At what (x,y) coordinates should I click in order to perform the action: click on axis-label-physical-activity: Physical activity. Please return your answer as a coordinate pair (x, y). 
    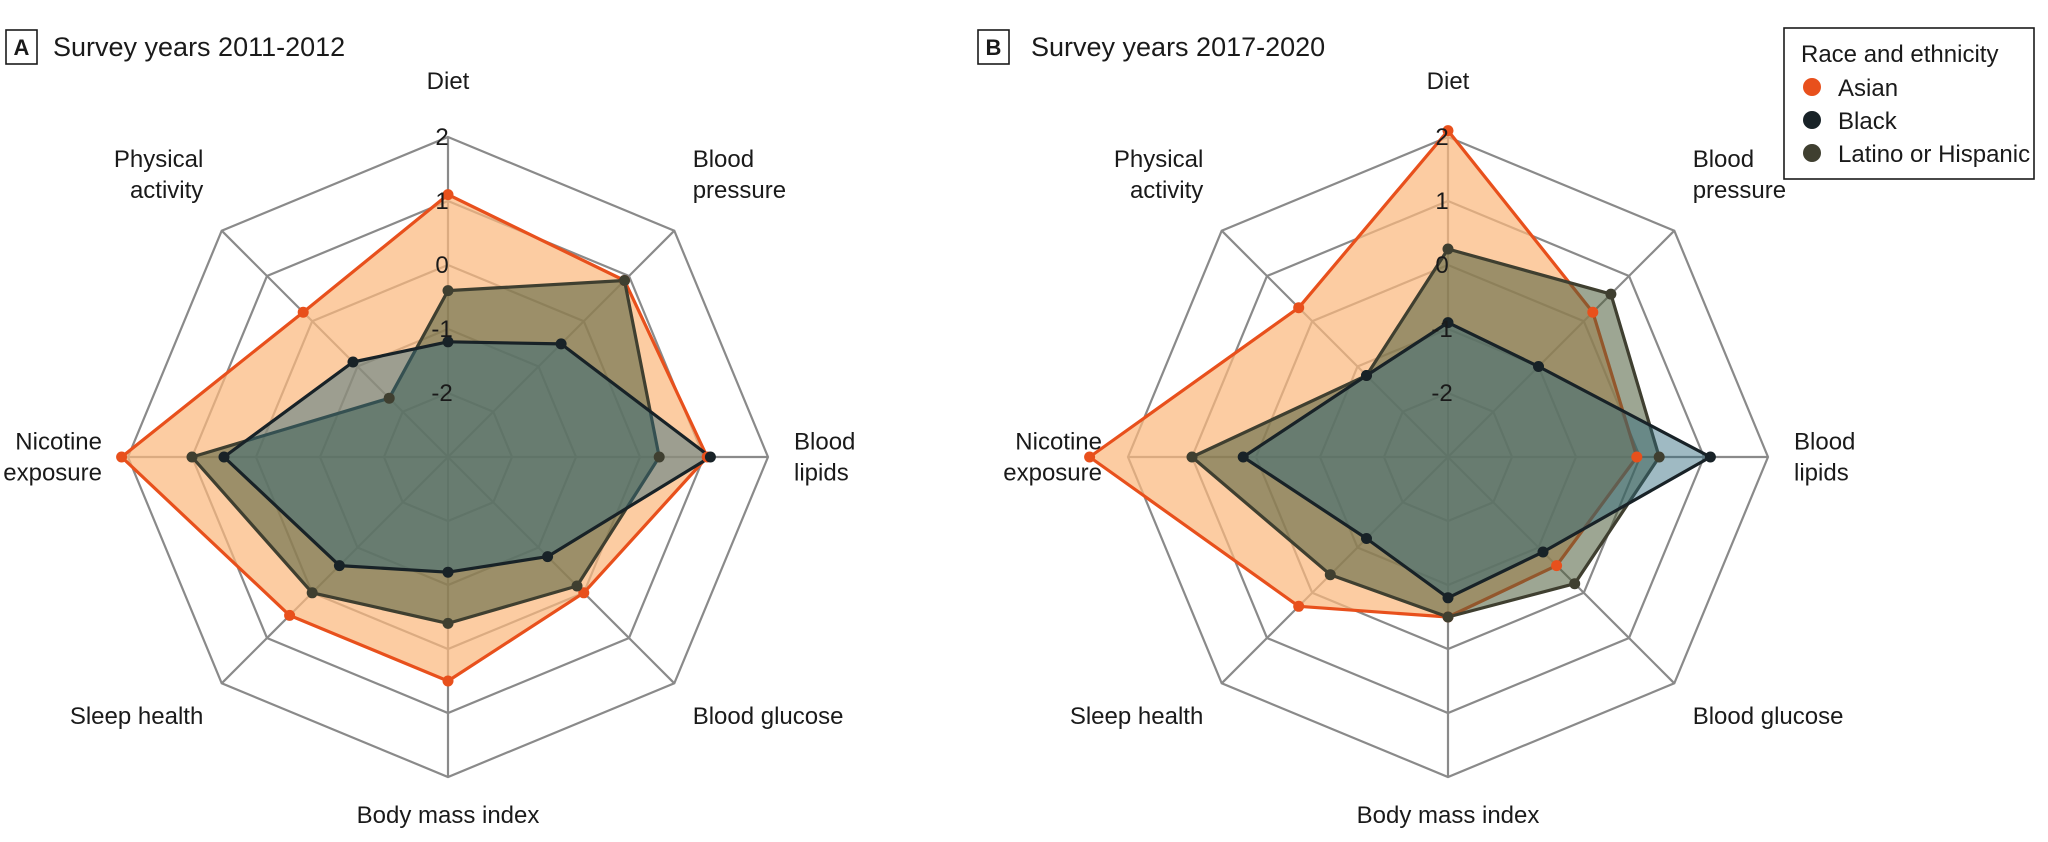
    Looking at the image, I should click on (158, 175).